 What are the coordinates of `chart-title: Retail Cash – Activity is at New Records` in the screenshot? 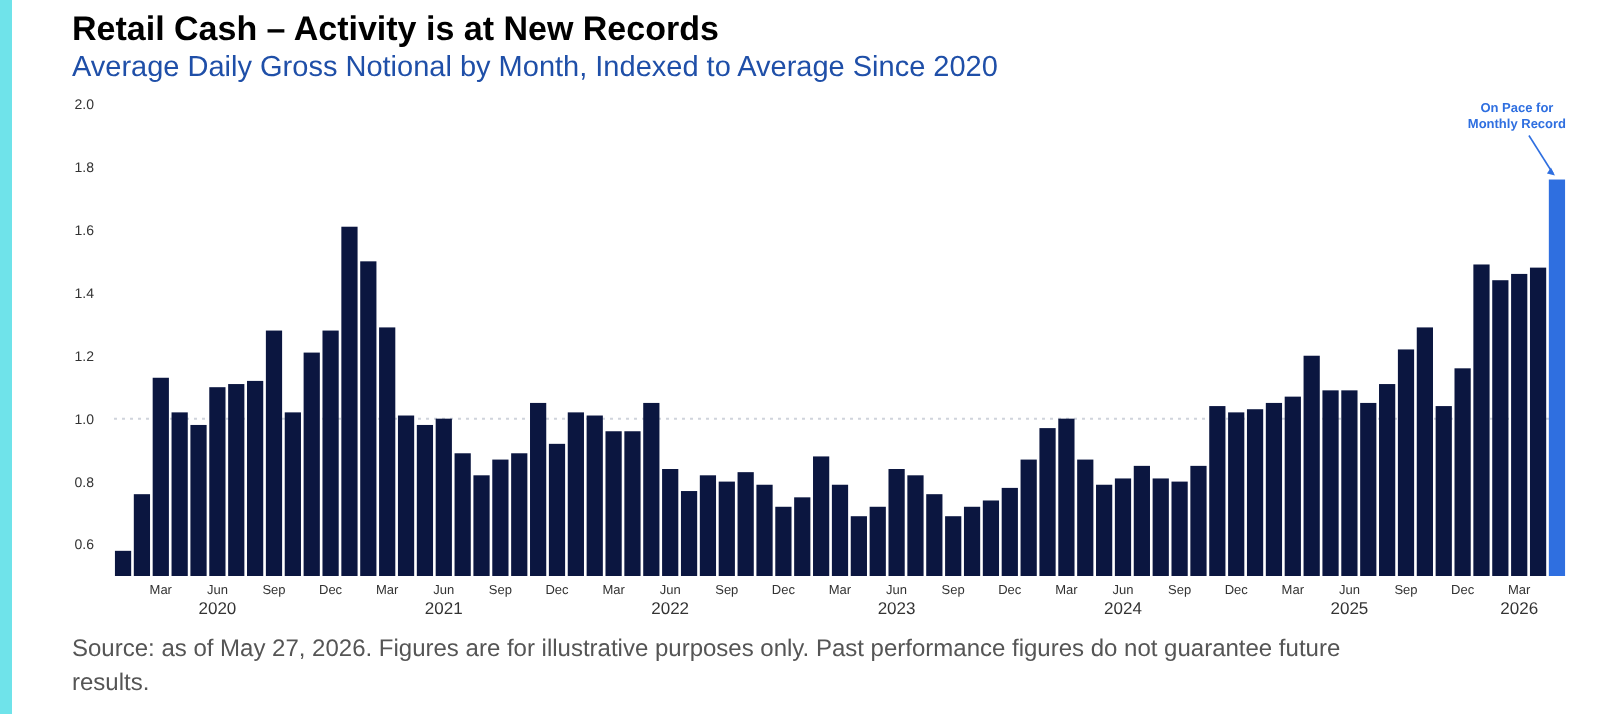 It's located at (395, 29).